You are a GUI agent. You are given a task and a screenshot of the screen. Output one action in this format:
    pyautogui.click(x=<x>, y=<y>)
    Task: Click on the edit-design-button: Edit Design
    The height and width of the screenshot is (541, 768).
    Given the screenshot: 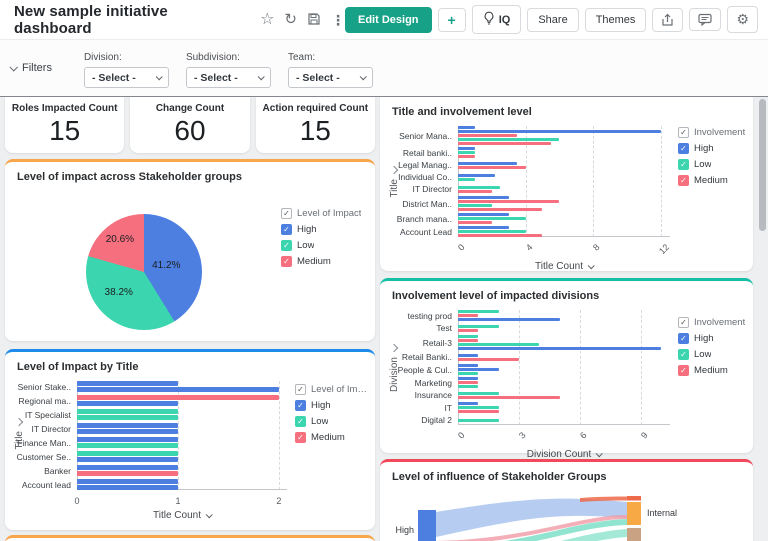 What is the action you would take?
    pyautogui.click(x=388, y=19)
    